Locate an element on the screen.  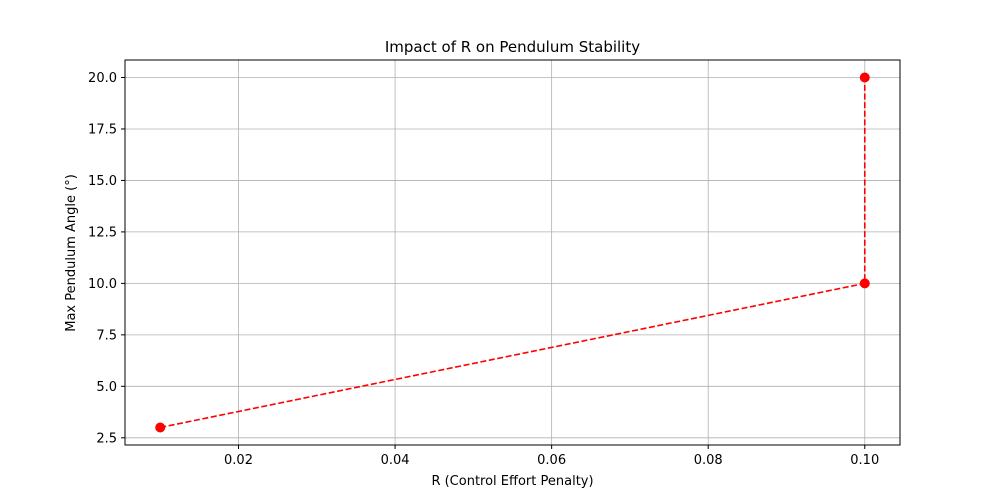
x-tick-label: 0.08 is located at coordinates (708, 460).